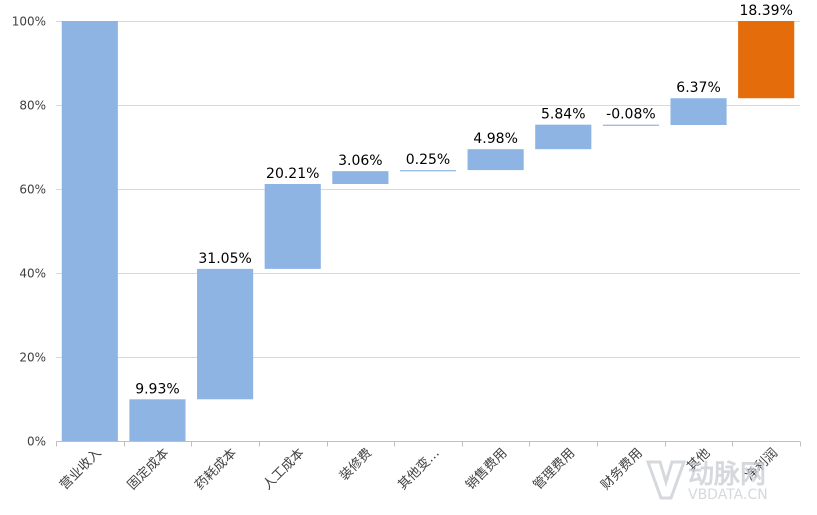  I want to click on watermark-domain: VBDATA.CN, so click(728, 495).